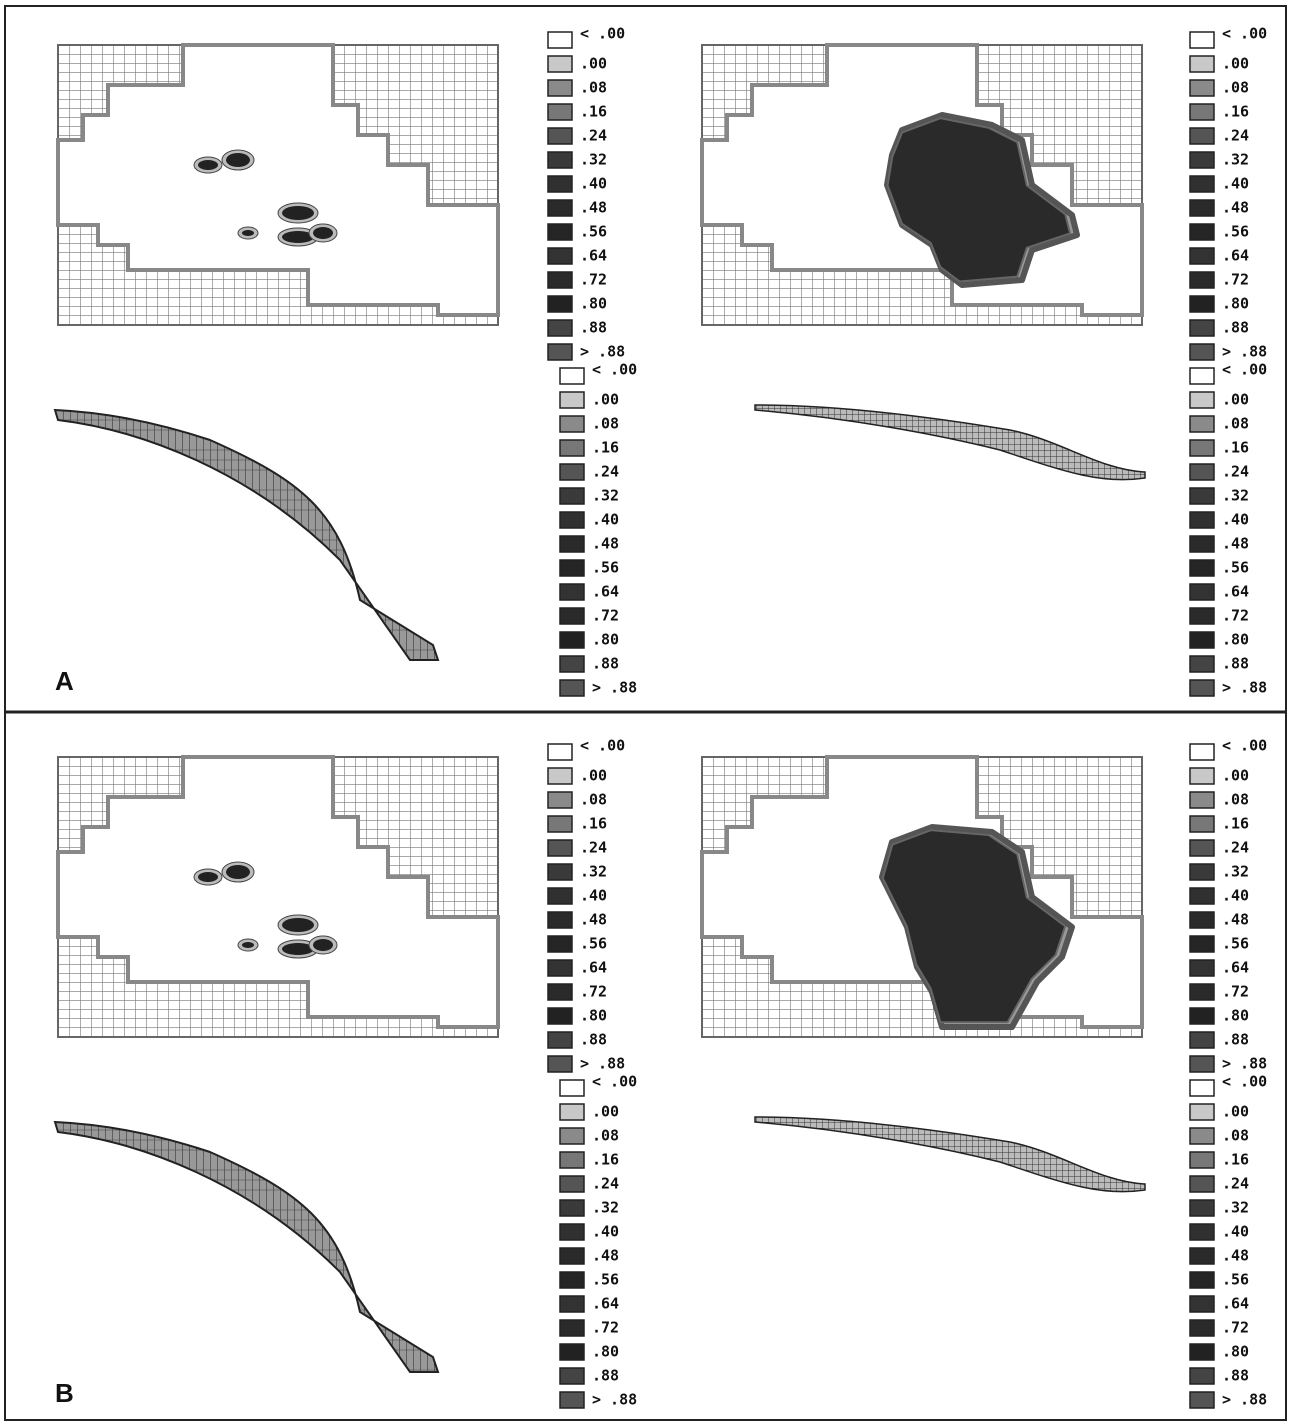 Image resolution: width=1291 pixels, height=1426 pixels. I want to click on domain-interior, so click(278, 892).